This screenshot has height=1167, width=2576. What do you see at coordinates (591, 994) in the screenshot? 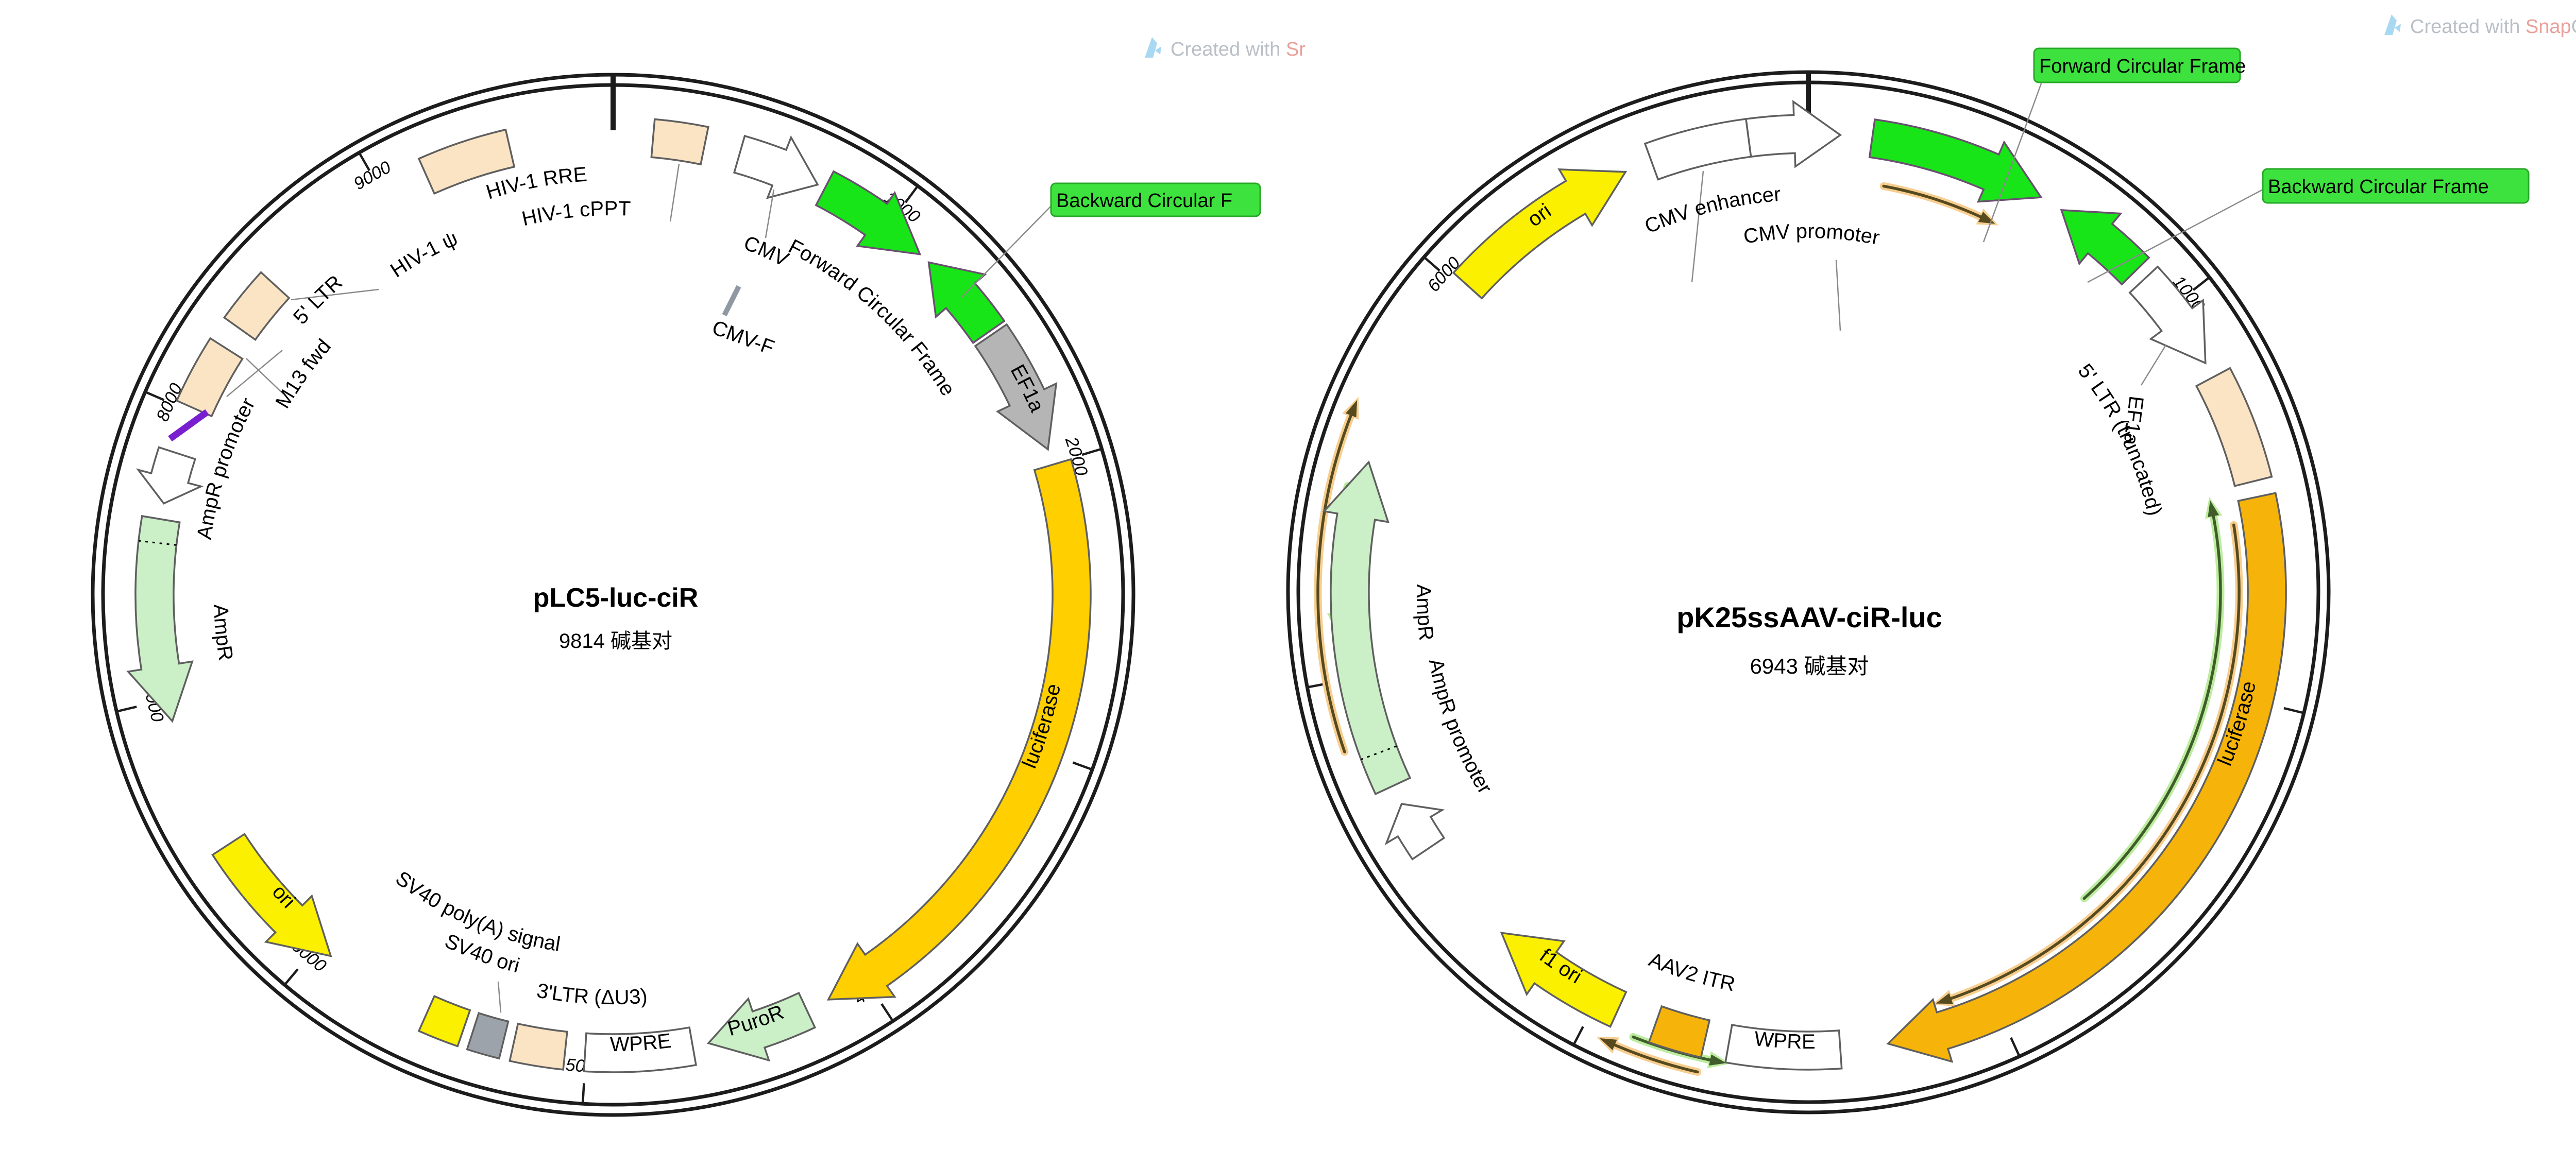
I see `label-3-ltr-u3-: 3'LTR (ΔU3)` at bounding box center [591, 994].